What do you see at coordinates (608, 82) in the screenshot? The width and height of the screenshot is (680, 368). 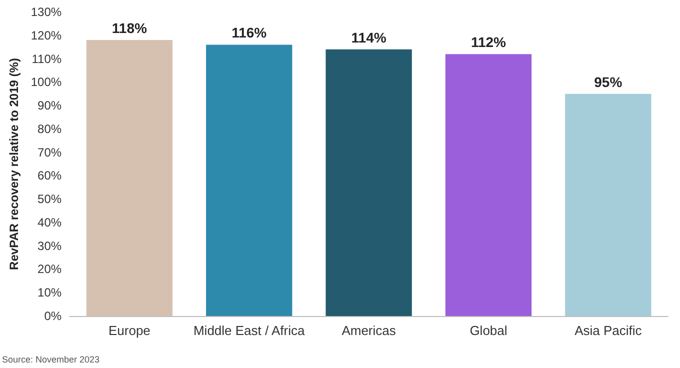 I see `data-label: 95%` at bounding box center [608, 82].